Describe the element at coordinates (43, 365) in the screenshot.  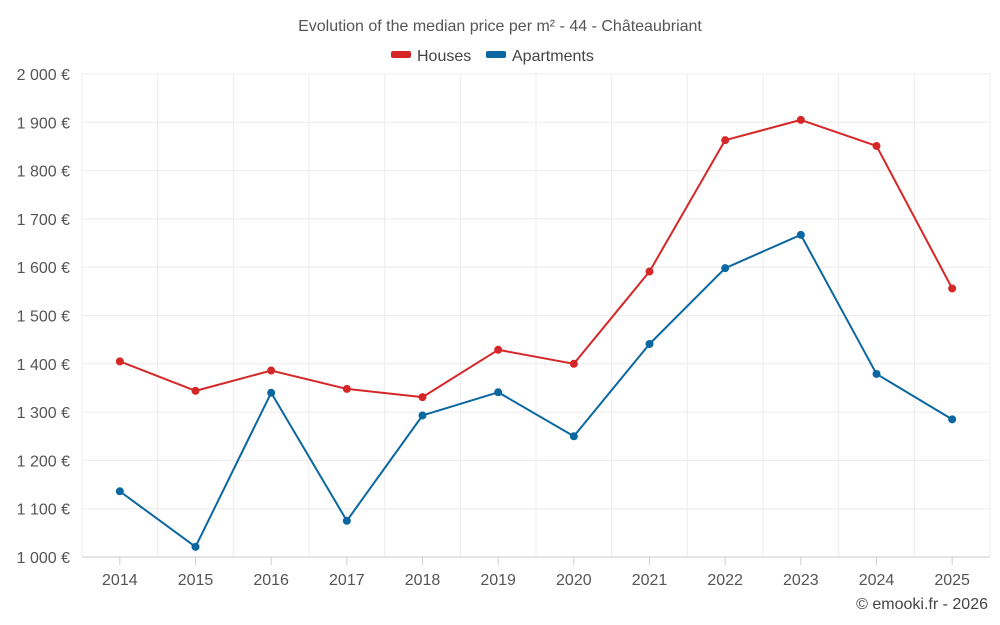
I see `y-tick-label: 1 400 €` at that location.